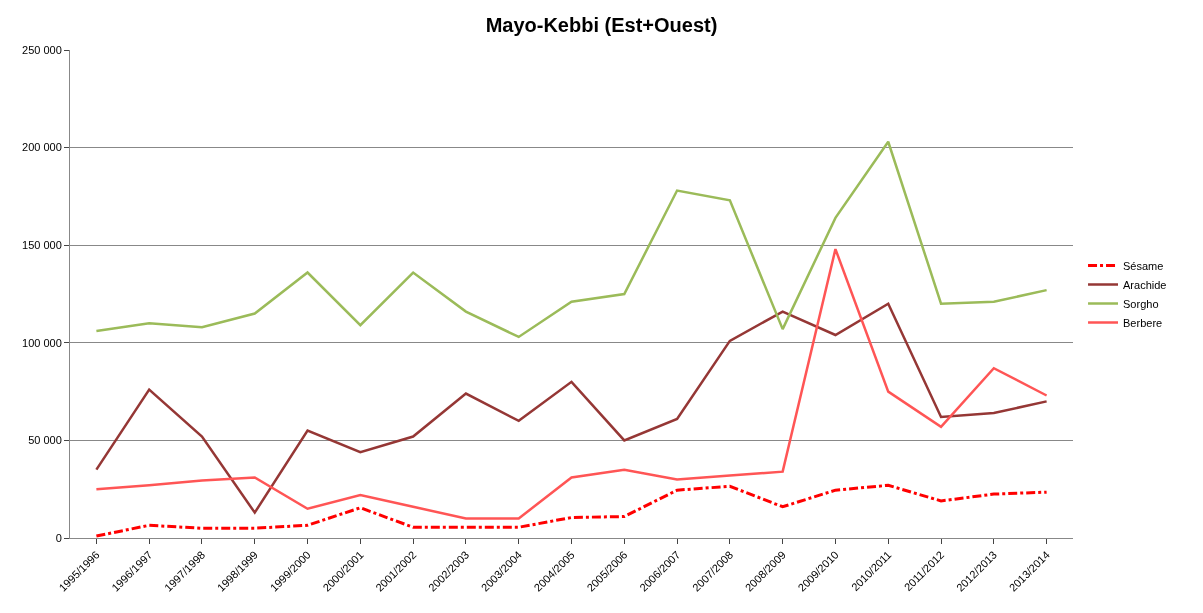 The image size is (1203, 613). I want to click on y-tick-label: 150 000, so click(42, 245).